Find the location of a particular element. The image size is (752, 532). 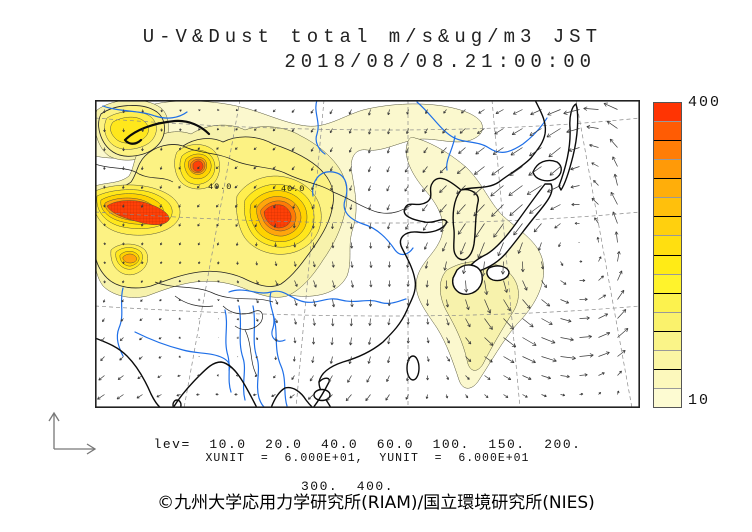

plot-datetime: 2018/08/08.21:00:00 is located at coordinates (440, 62).